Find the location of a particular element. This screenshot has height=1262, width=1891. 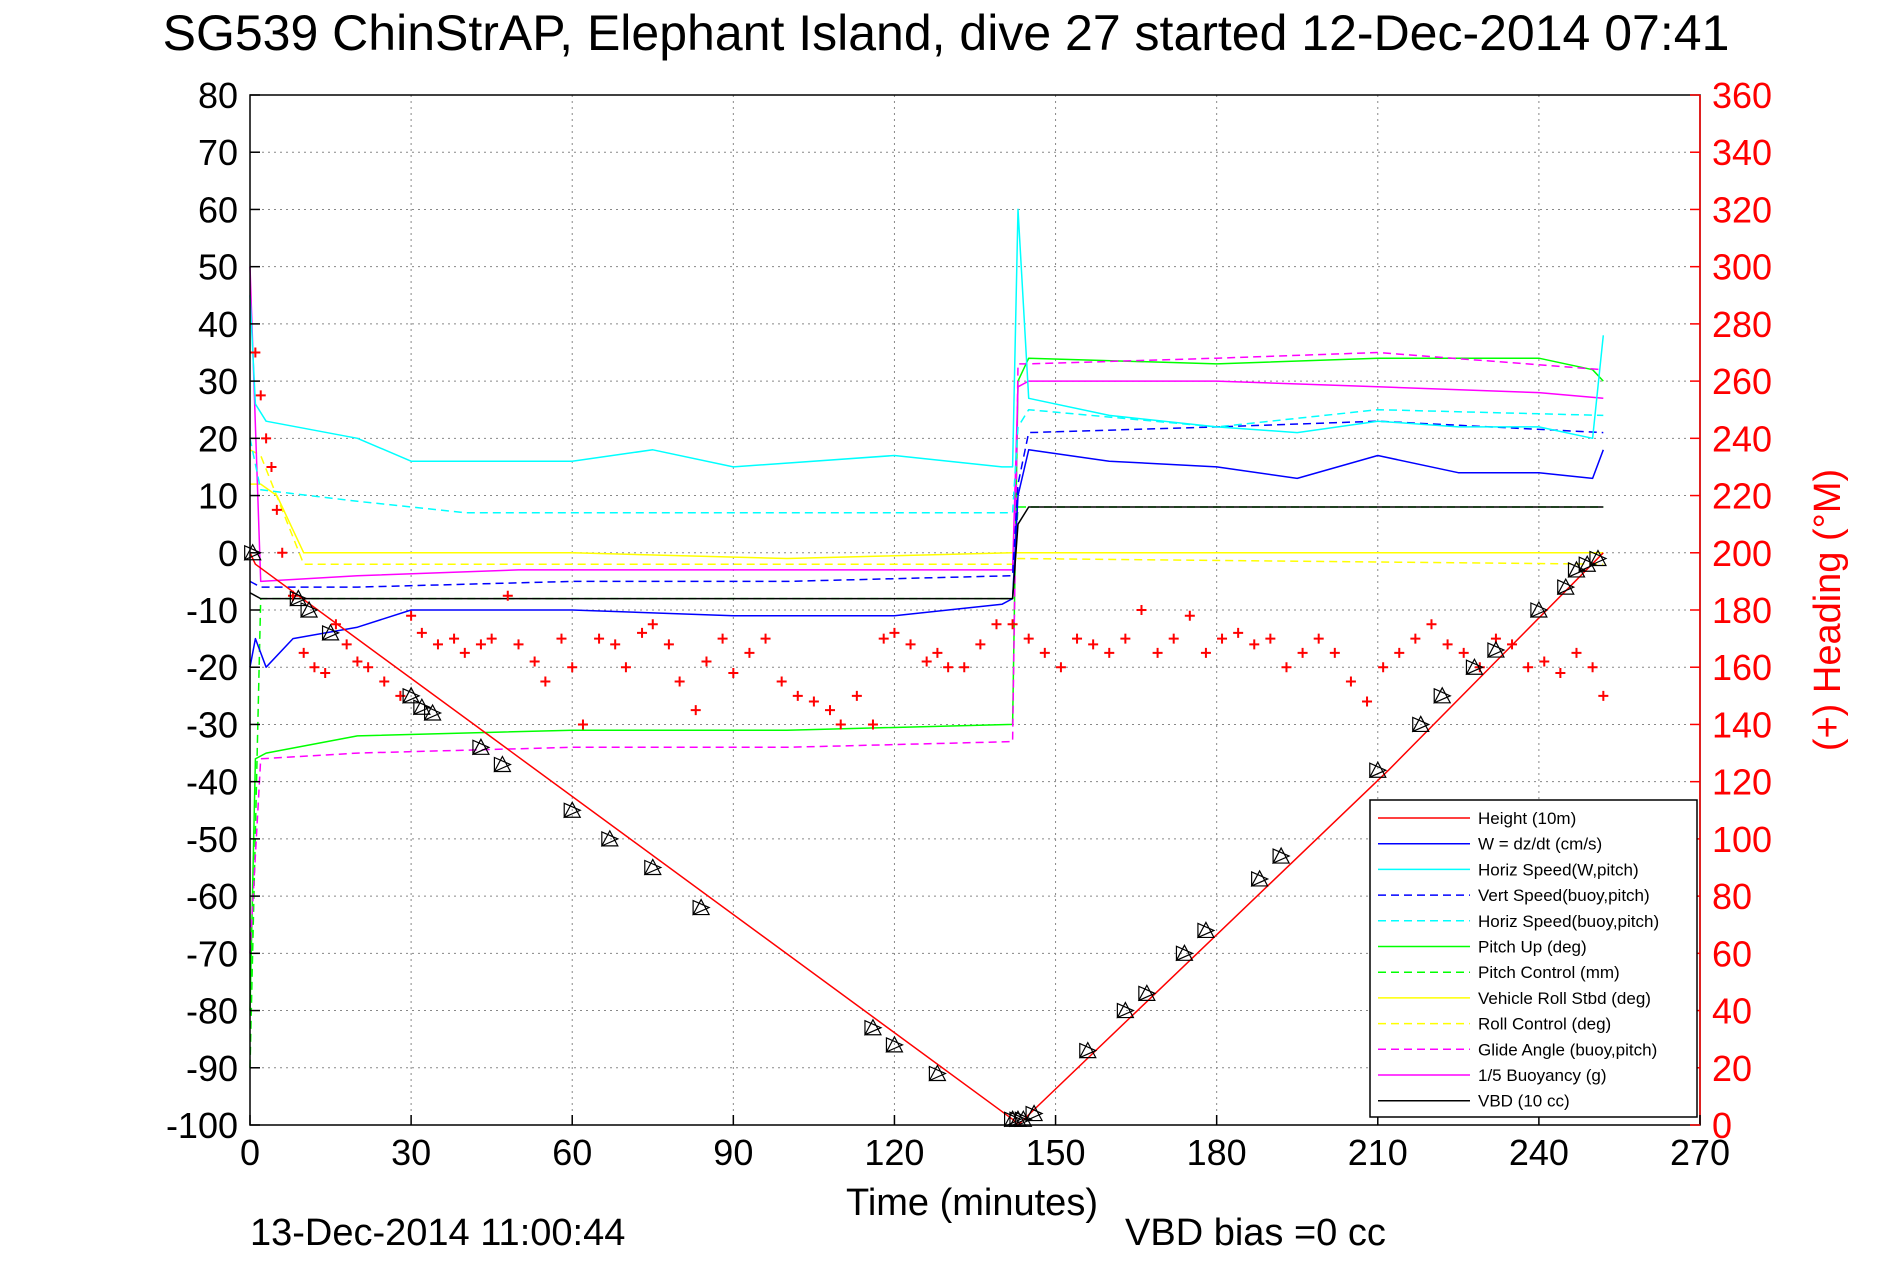

legend-label: Height (10m) is located at coordinates (1527, 818).